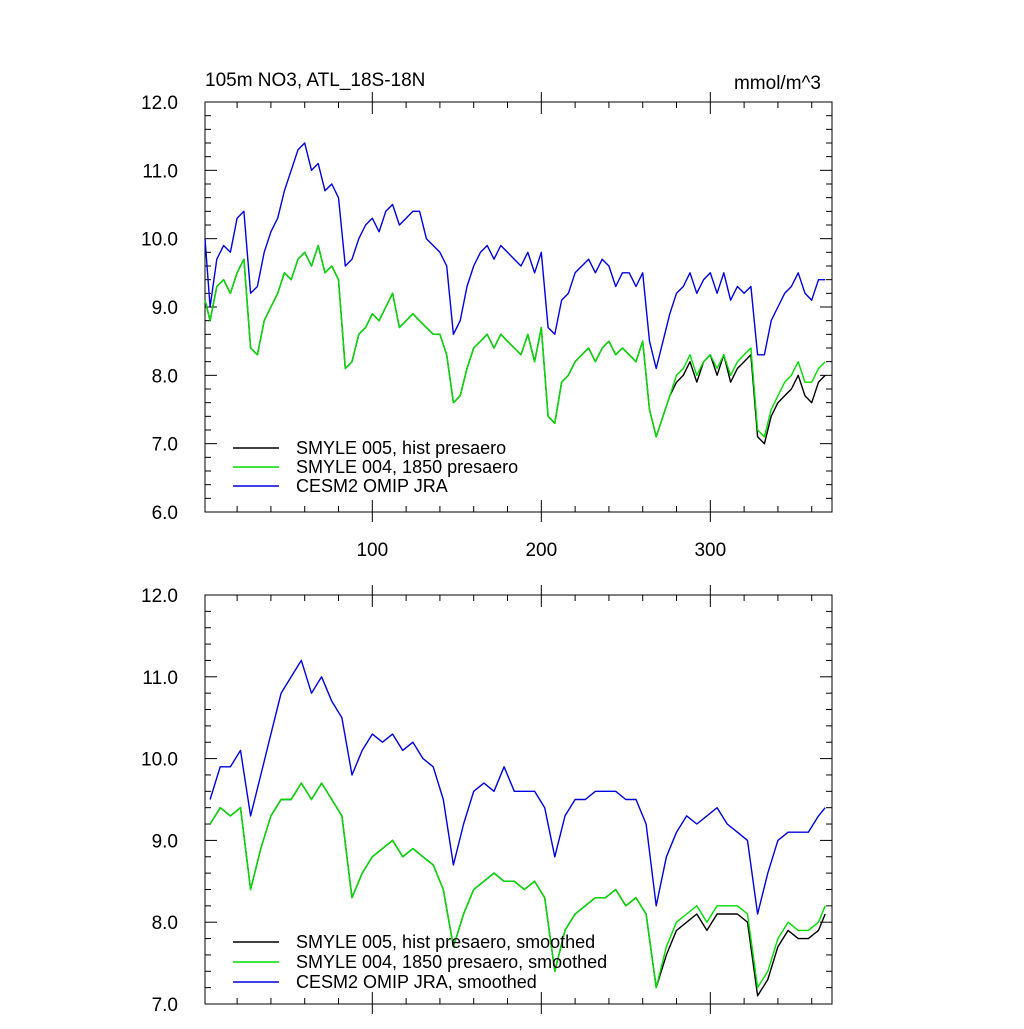  What do you see at coordinates (777, 83) in the screenshot?
I see `units-label: mmol/m^3` at bounding box center [777, 83].